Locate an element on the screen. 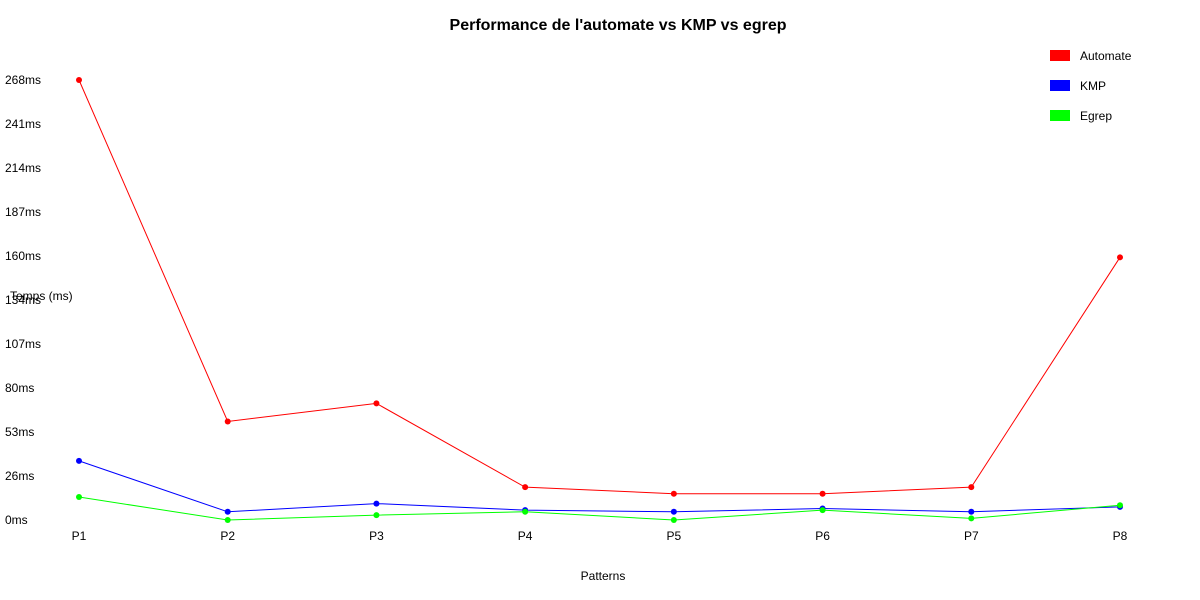  y-tick-label: 187ms is located at coordinates (23, 212).